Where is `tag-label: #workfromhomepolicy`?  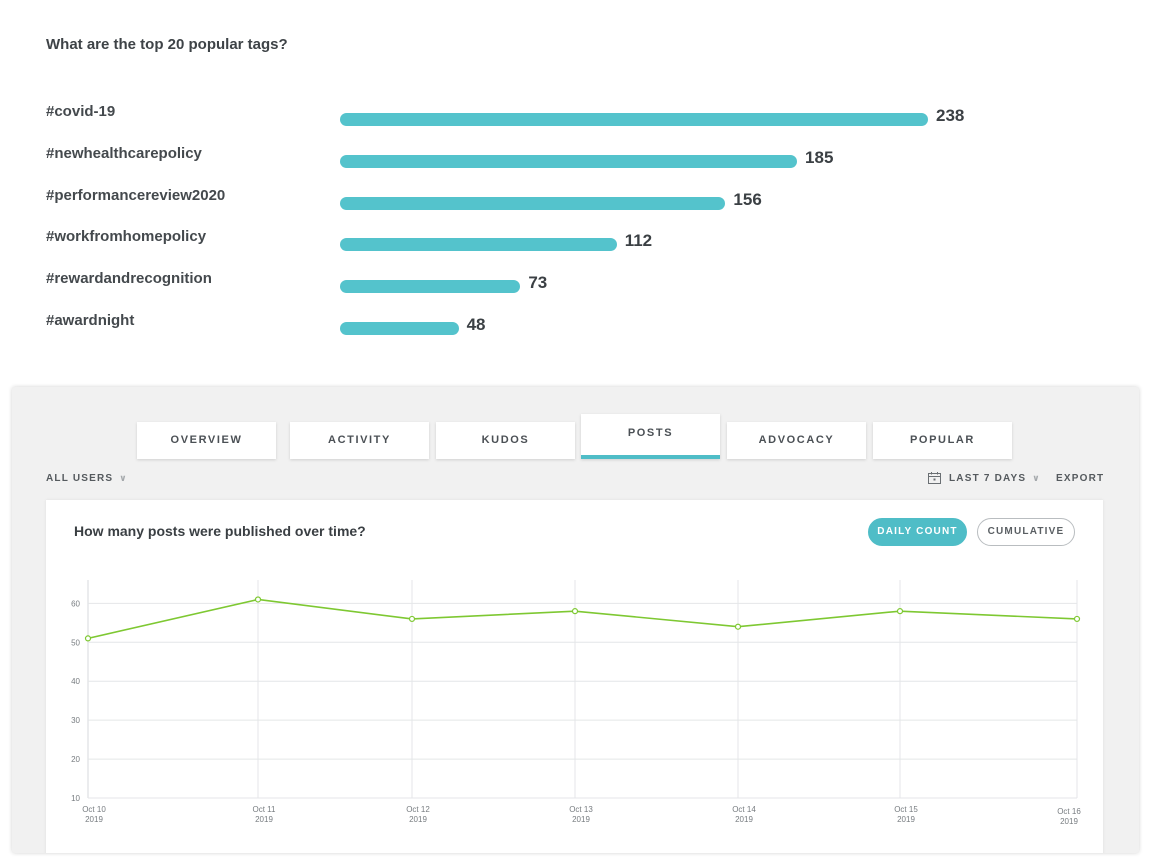
tag-label: #workfromhomepolicy is located at coordinates (126, 237).